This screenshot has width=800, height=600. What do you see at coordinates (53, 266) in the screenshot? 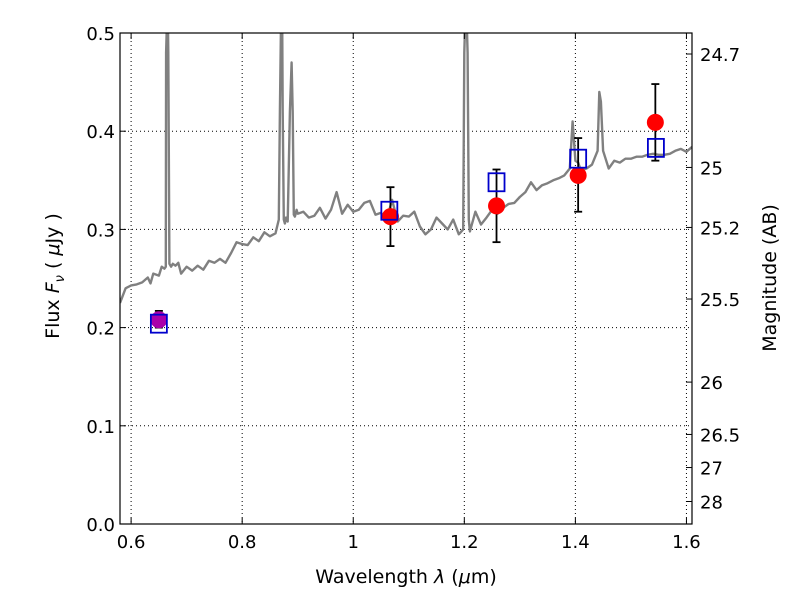
I see `y-axis-label-unit-open: (` at bounding box center [53, 266].